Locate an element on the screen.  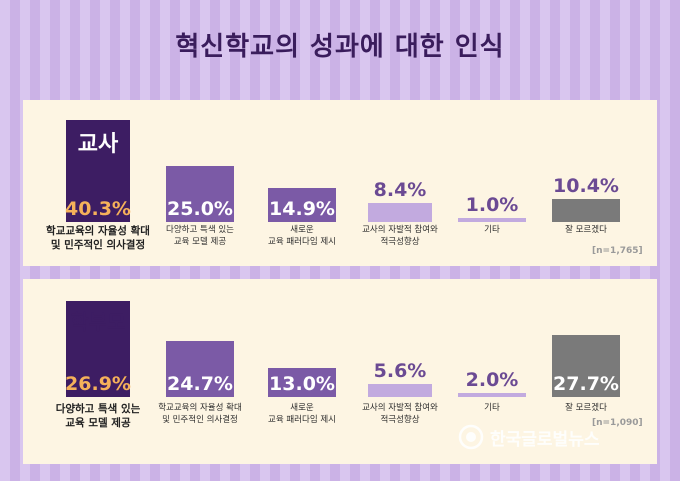
value-label-1-2: 13.0% is located at coordinates (302, 384).